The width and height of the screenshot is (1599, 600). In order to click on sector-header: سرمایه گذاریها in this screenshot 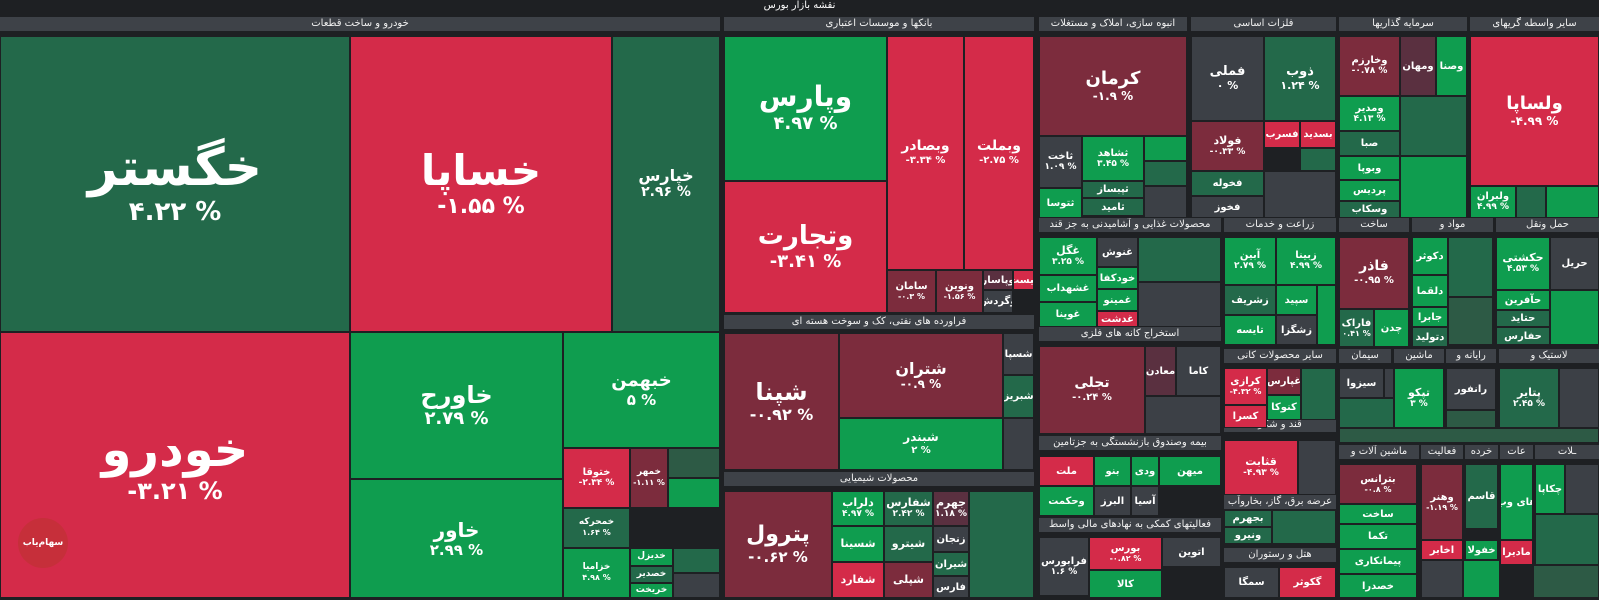, I will do `click(1403, 24)`.